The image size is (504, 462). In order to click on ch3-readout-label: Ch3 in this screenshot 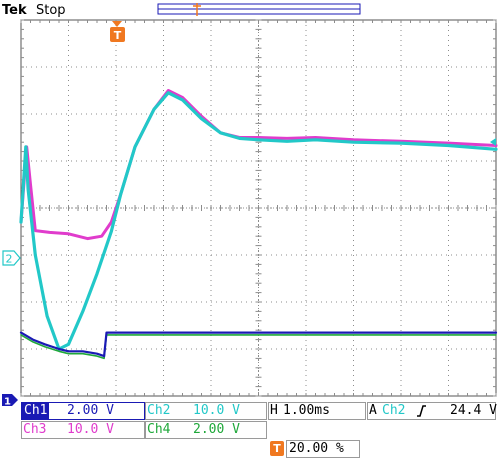, I will do `click(35, 429)`.